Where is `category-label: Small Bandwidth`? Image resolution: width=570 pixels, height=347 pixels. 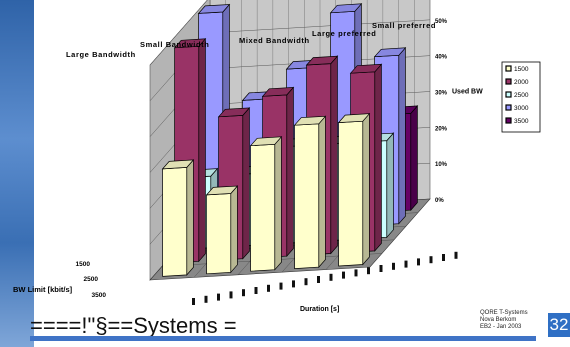
category-label: Small Bandwidth is located at coordinates (174, 44).